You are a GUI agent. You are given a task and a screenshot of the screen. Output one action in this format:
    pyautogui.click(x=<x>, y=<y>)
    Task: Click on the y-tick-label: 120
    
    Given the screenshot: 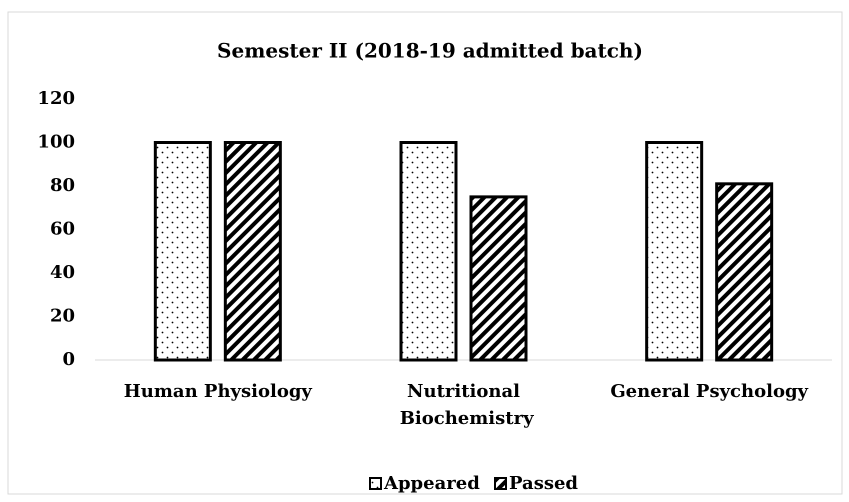 What is the action you would take?
    pyautogui.click(x=56, y=98)
    